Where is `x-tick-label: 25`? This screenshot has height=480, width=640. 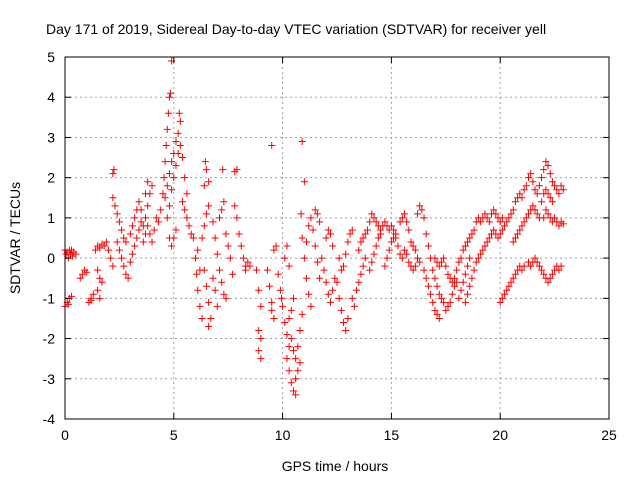 x-tick-label: 25 is located at coordinates (609, 435).